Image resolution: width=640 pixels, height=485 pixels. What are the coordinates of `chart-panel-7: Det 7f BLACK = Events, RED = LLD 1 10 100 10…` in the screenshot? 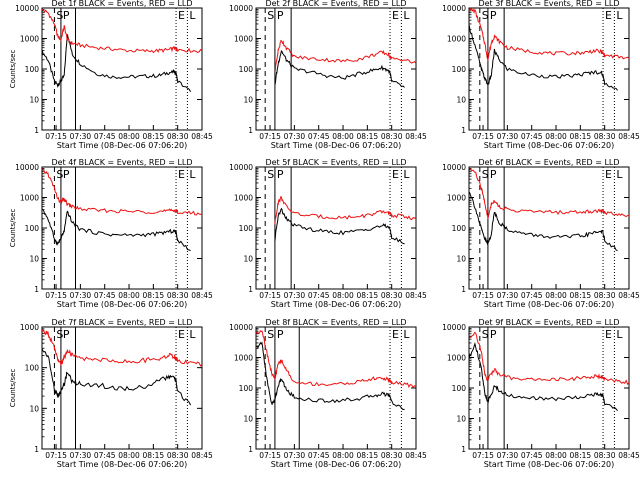 It's located at (111, 393).